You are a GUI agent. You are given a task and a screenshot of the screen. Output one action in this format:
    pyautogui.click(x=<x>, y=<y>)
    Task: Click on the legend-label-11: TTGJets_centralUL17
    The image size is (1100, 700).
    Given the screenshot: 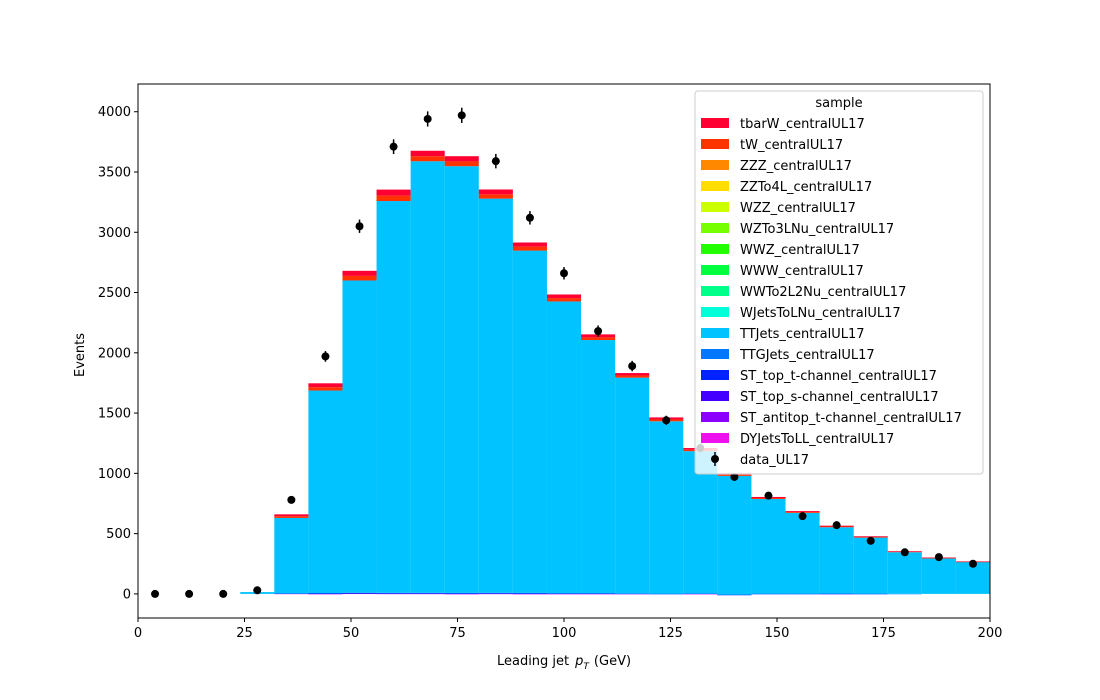 What is the action you would take?
    pyautogui.click(x=807, y=355)
    